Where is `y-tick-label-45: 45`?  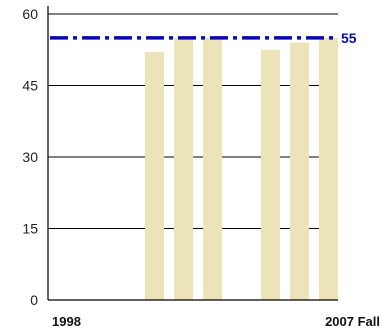
y-tick-label-45: 45 is located at coordinates (30, 86).